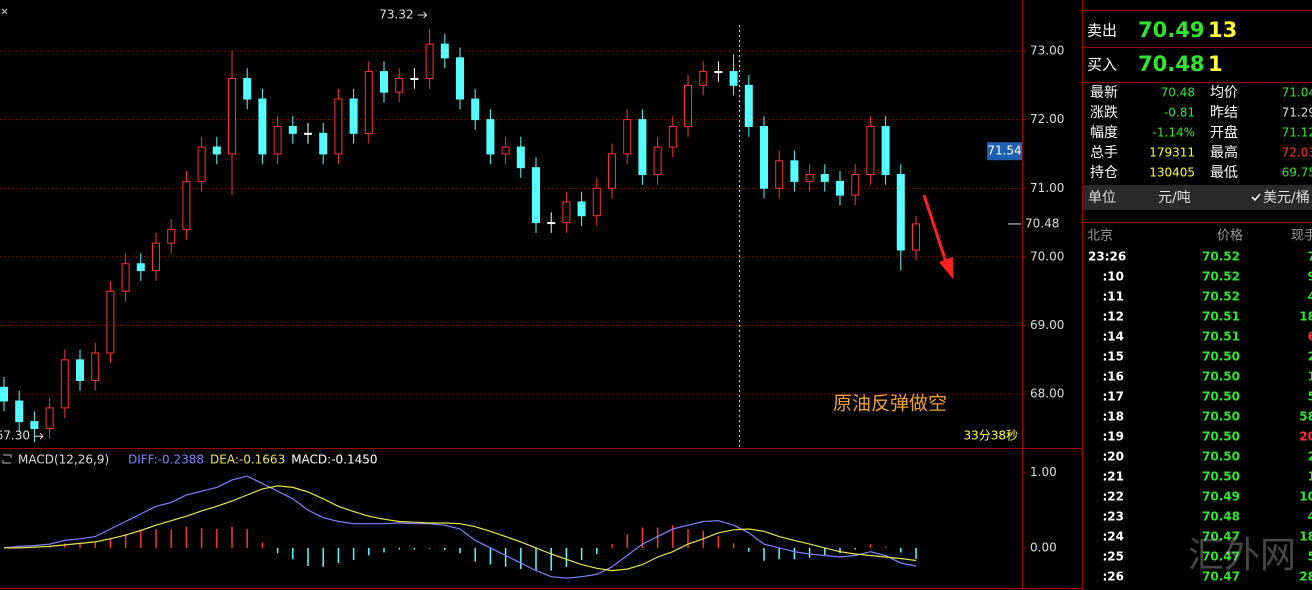  I want to click on stat-cell: 71.04, so click(1297, 93).